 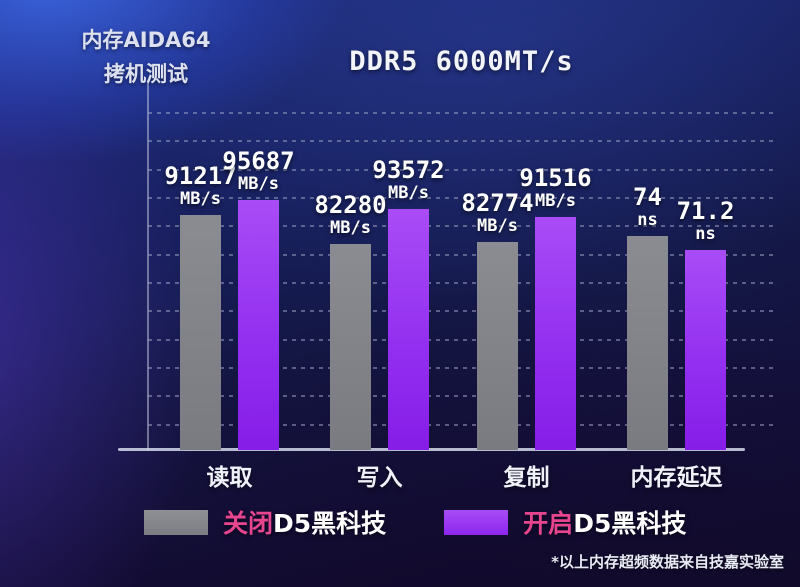 I want to click on legend-label-off-accent: 关闭, so click(x=248, y=523).